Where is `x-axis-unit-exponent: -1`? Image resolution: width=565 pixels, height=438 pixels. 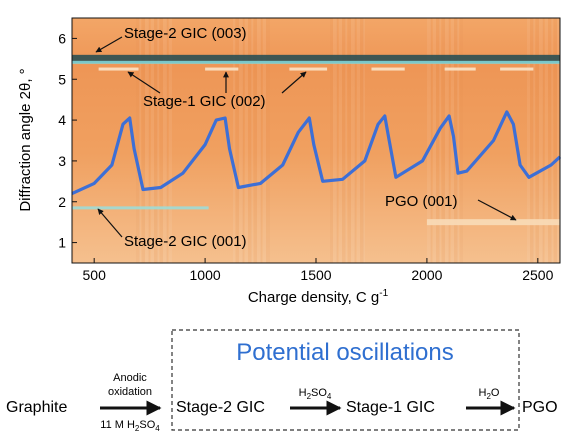
x-axis-unit-exponent: -1 is located at coordinates (383, 293).